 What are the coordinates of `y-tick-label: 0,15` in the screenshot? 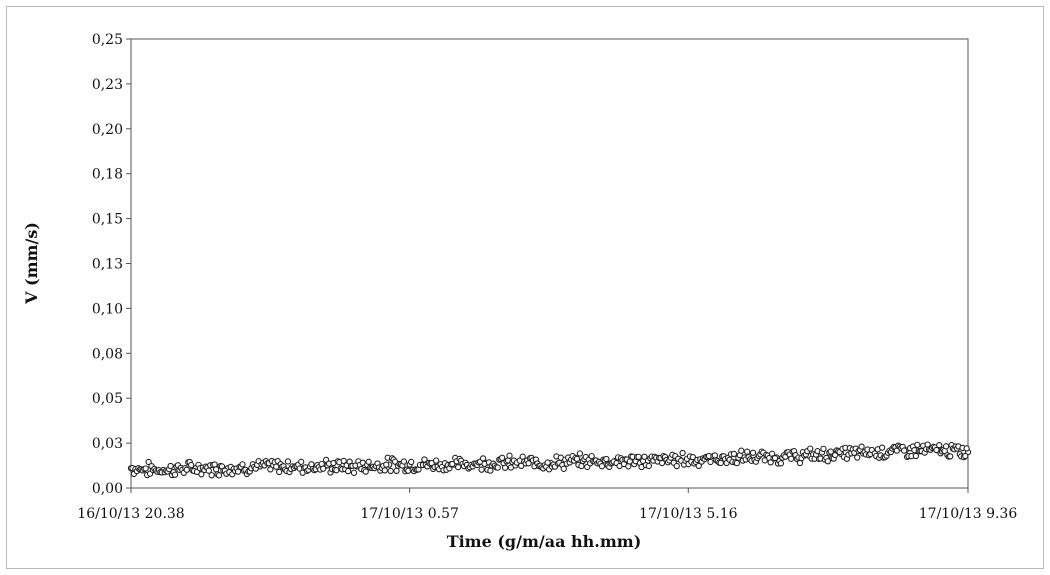 It's located at (107, 220).